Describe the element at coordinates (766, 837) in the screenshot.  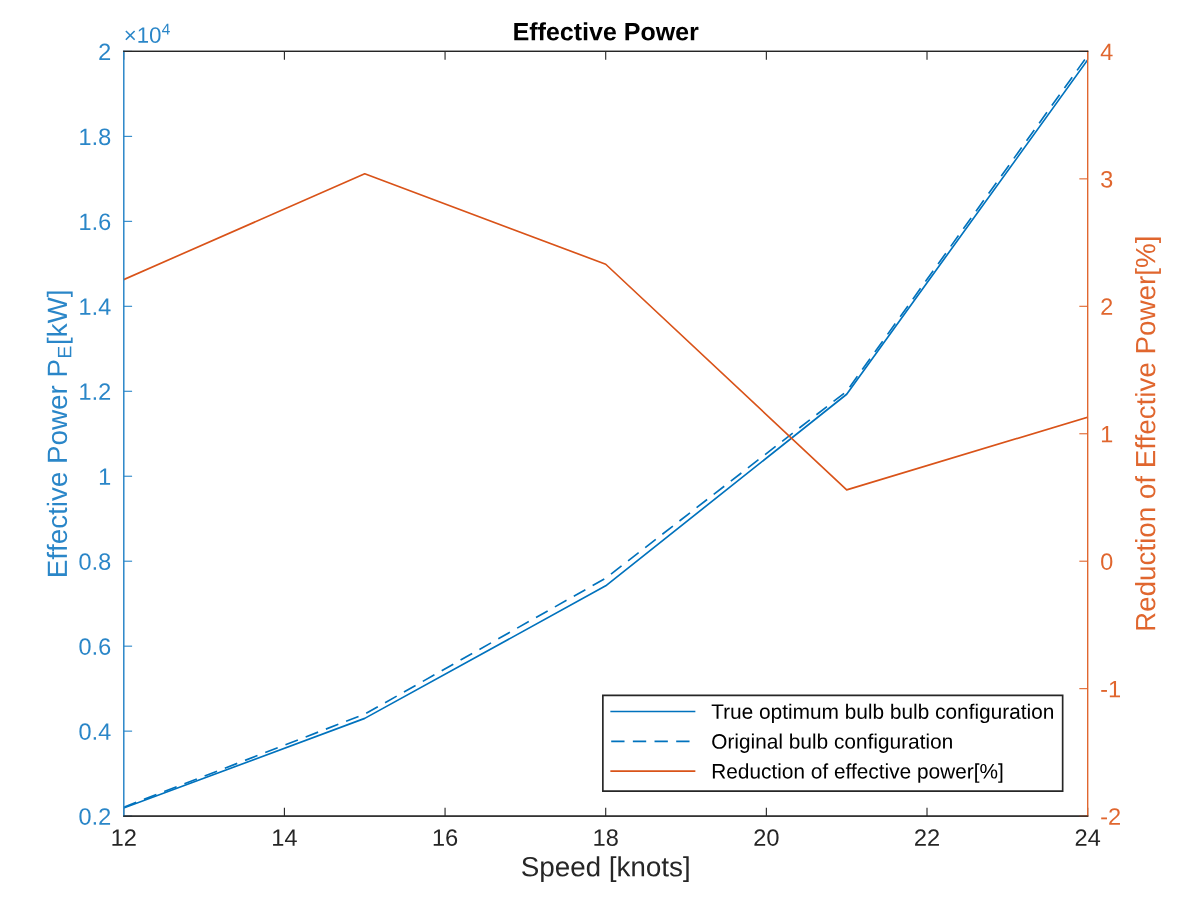
I see `x-tick-label: 20` at that location.